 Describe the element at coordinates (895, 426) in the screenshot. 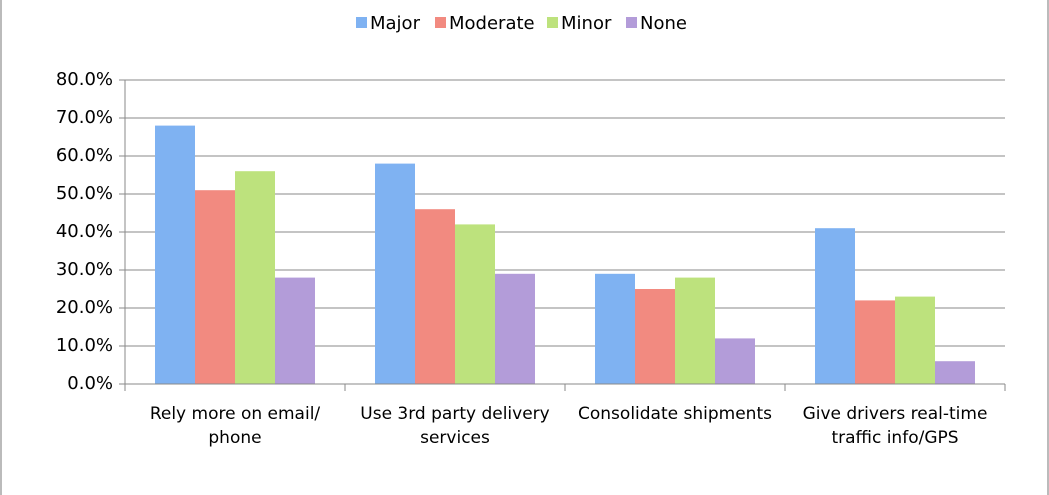

I see `x-tick-label: Give drivers real-time traffic info/GPS` at that location.